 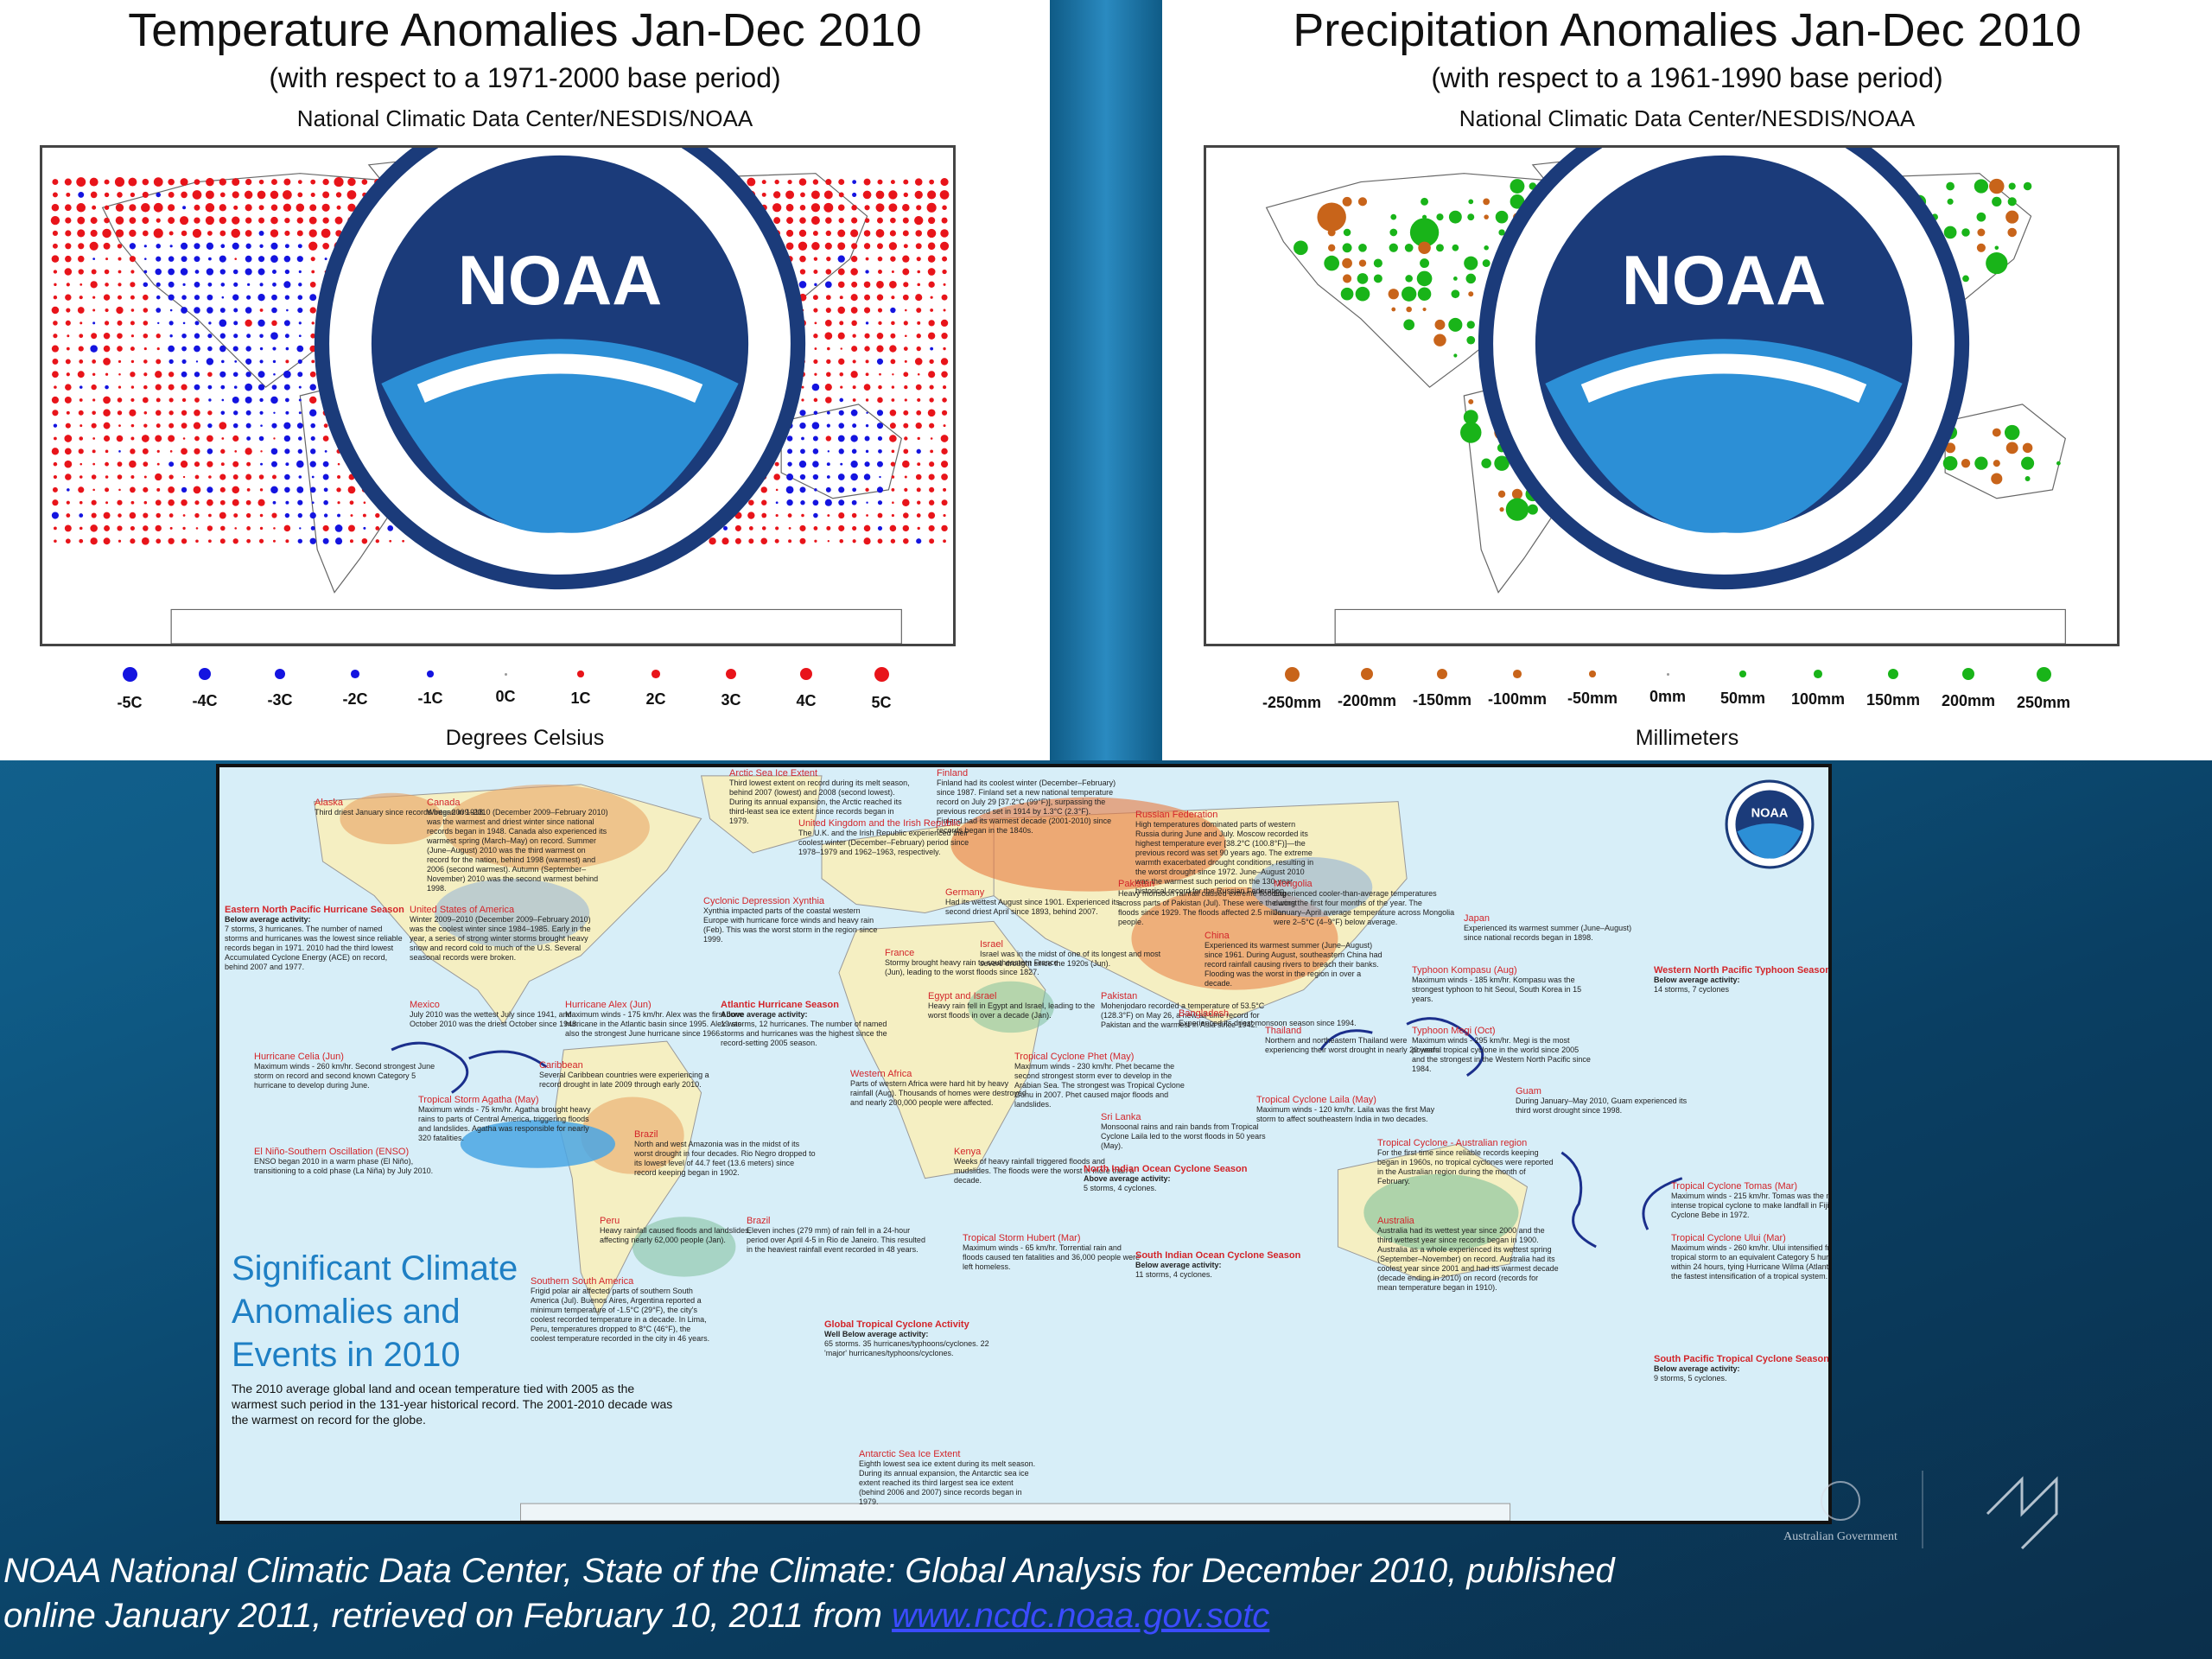 What do you see at coordinates (2043, 702) in the screenshot?
I see `precipitation-legend-label: 250mm` at bounding box center [2043, 702].